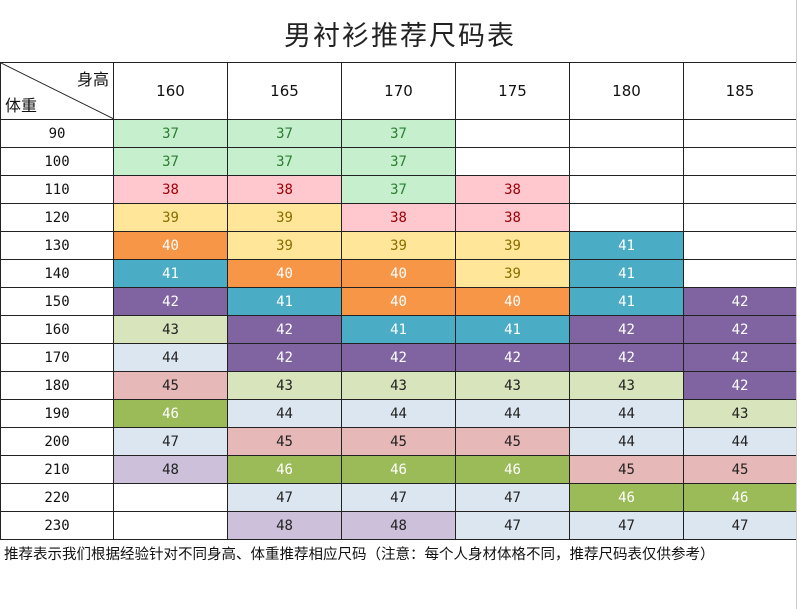  I want to click on weight-header: 100, so click(57, 161).